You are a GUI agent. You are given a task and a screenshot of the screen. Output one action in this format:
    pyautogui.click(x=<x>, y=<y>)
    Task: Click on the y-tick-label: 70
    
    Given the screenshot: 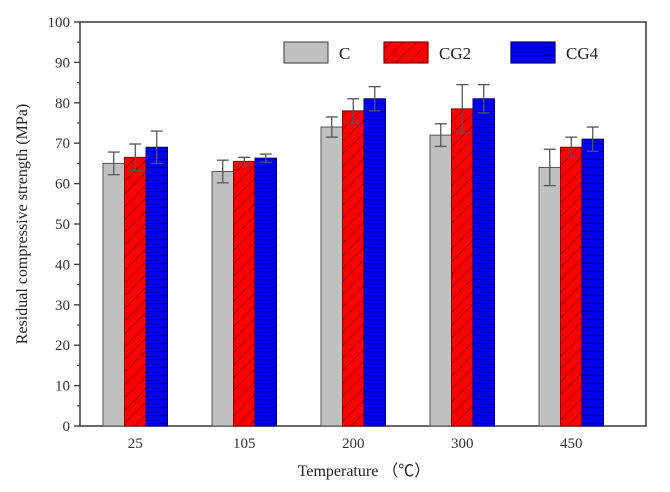 What is the action you would take?
    pyautogui.click(x=62, y=144)
    